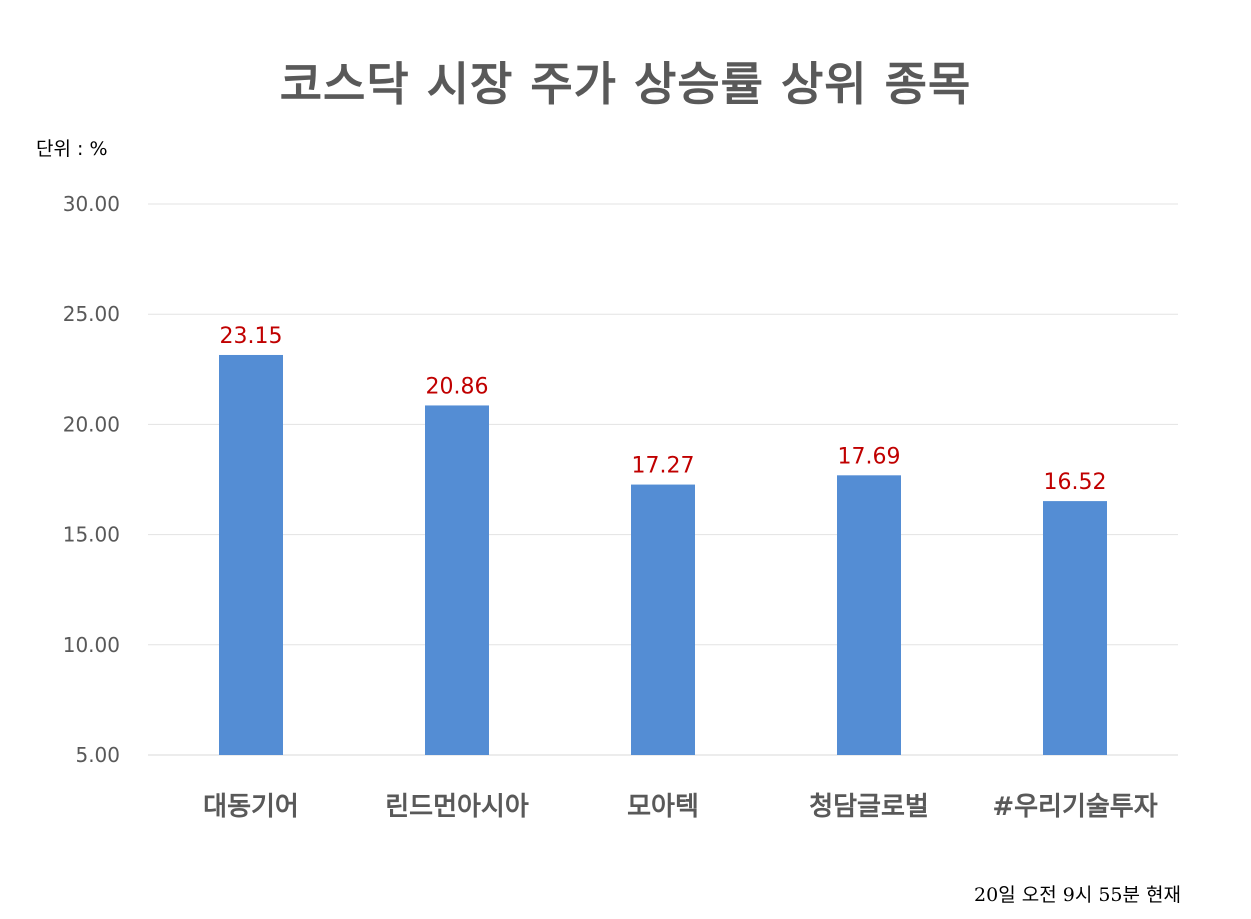 Image resolution: width=1251 pixels, height=919 pixels. What do you see at coordinates (91, 424) in the screenshot?
I see `y-tick-label: 20.00` at bounding box center [91, 424].